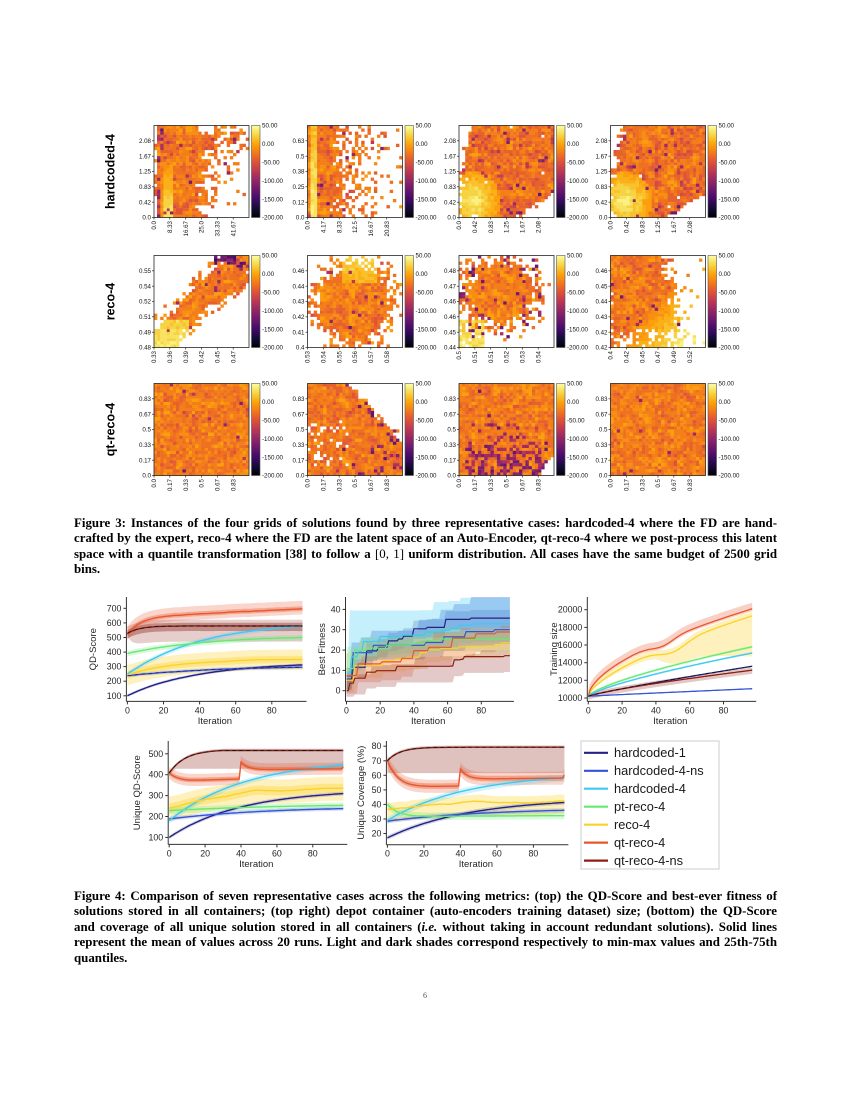  What do you see at coordinates (570, 645) in the screenshot?
I see `svg-text: 16000` at bounding box center [570, 645].